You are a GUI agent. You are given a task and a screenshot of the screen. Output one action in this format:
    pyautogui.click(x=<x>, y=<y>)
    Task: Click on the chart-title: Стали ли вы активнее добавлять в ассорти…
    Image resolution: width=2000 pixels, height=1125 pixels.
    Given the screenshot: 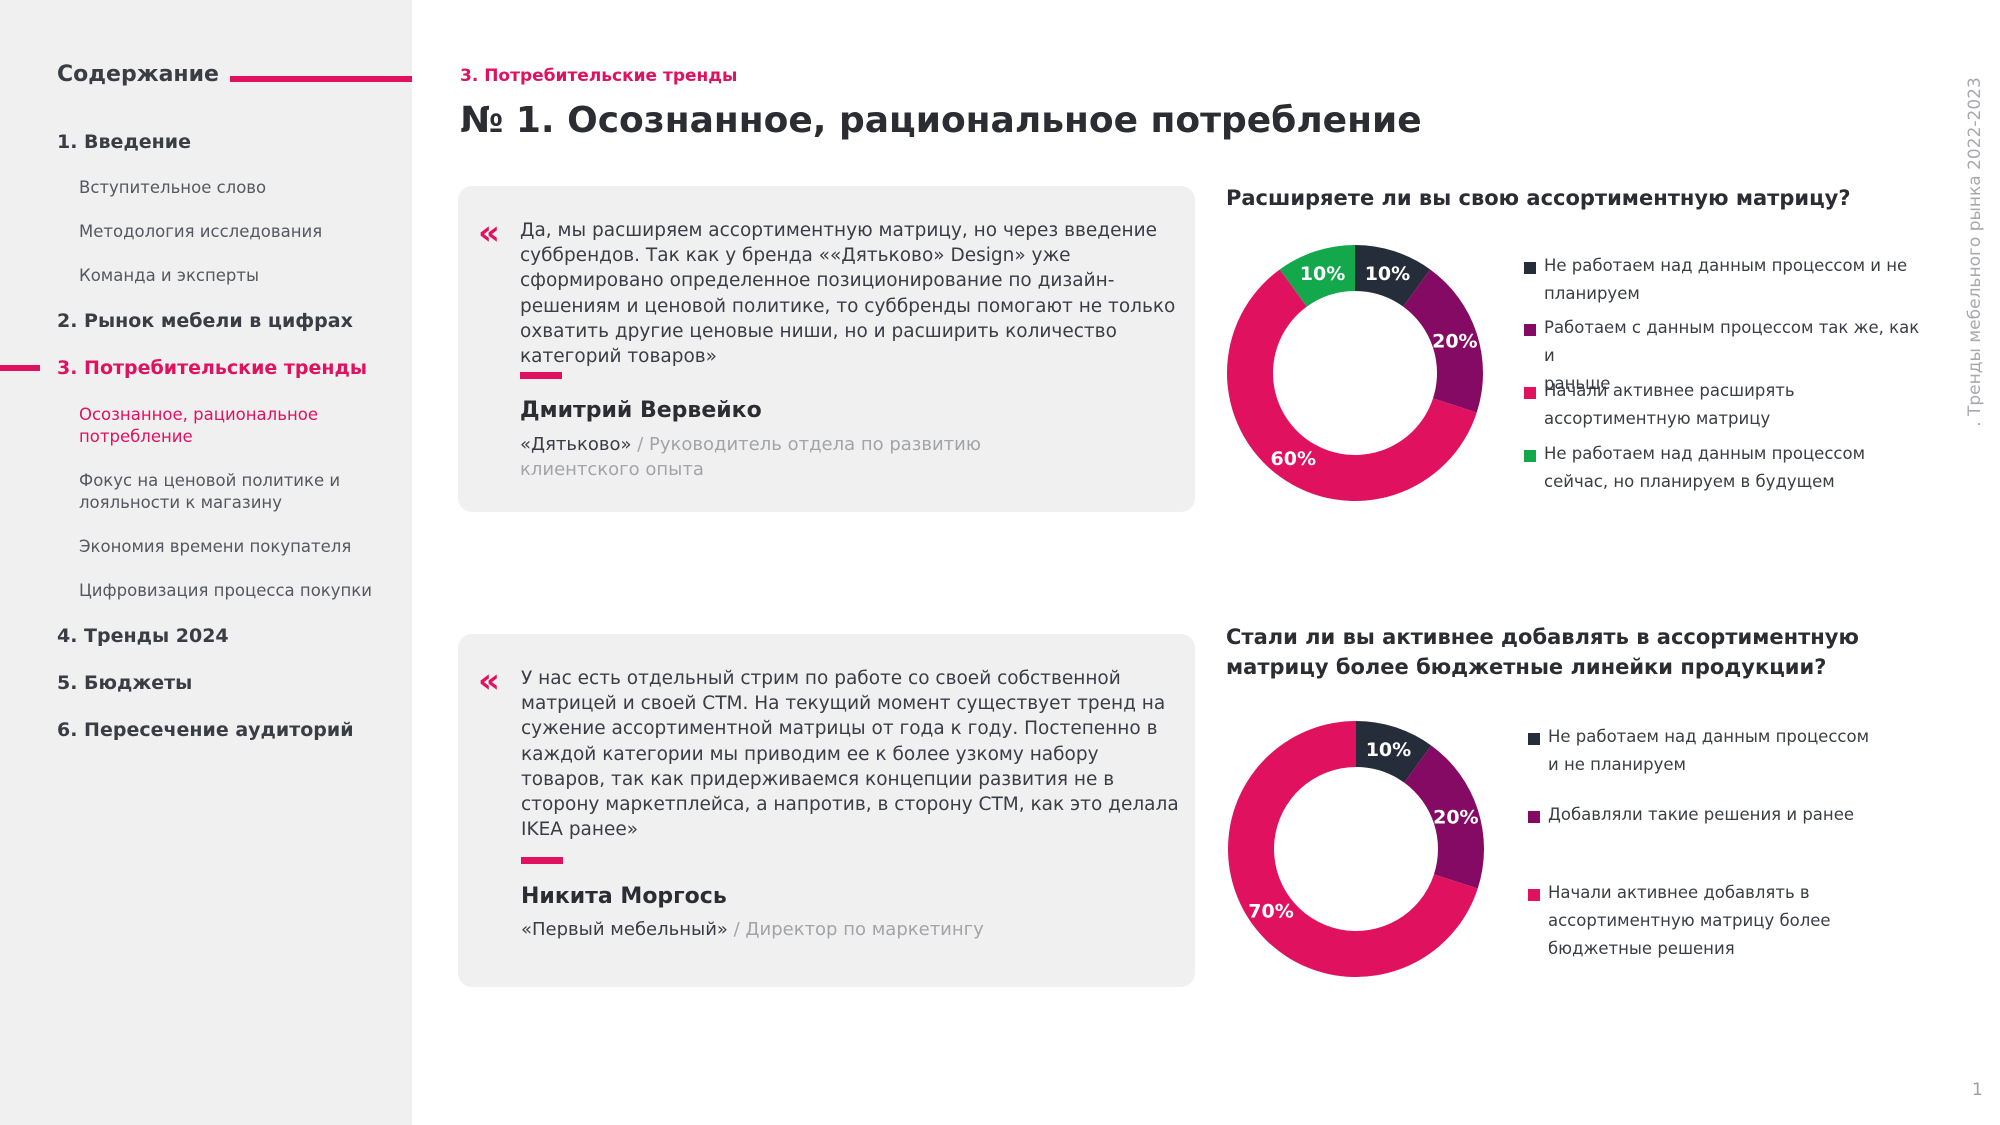 What is the action you would take?
    pyautogui.click(x=1542, y=652)
    